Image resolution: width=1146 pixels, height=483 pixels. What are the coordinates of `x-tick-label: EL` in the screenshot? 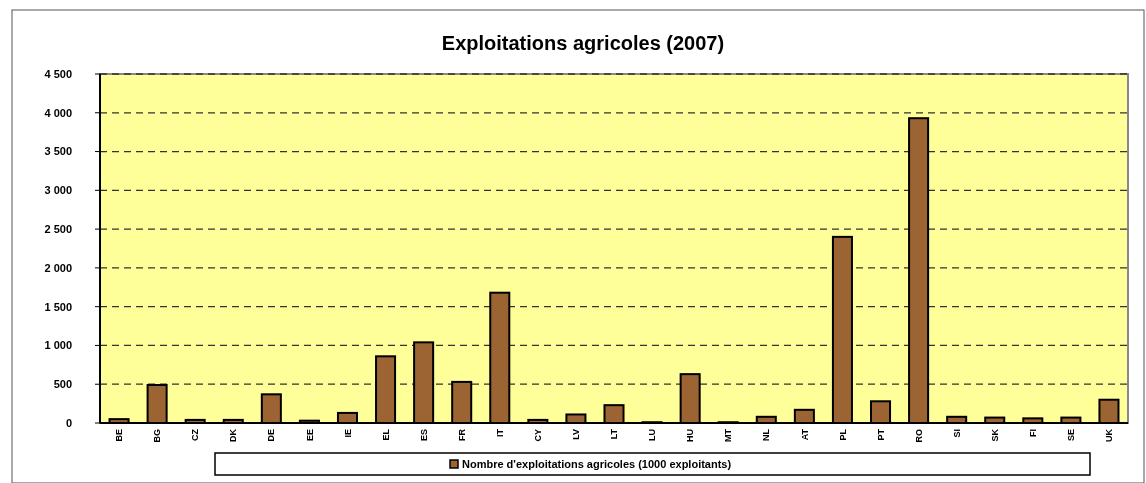 It's located at (385, 434).